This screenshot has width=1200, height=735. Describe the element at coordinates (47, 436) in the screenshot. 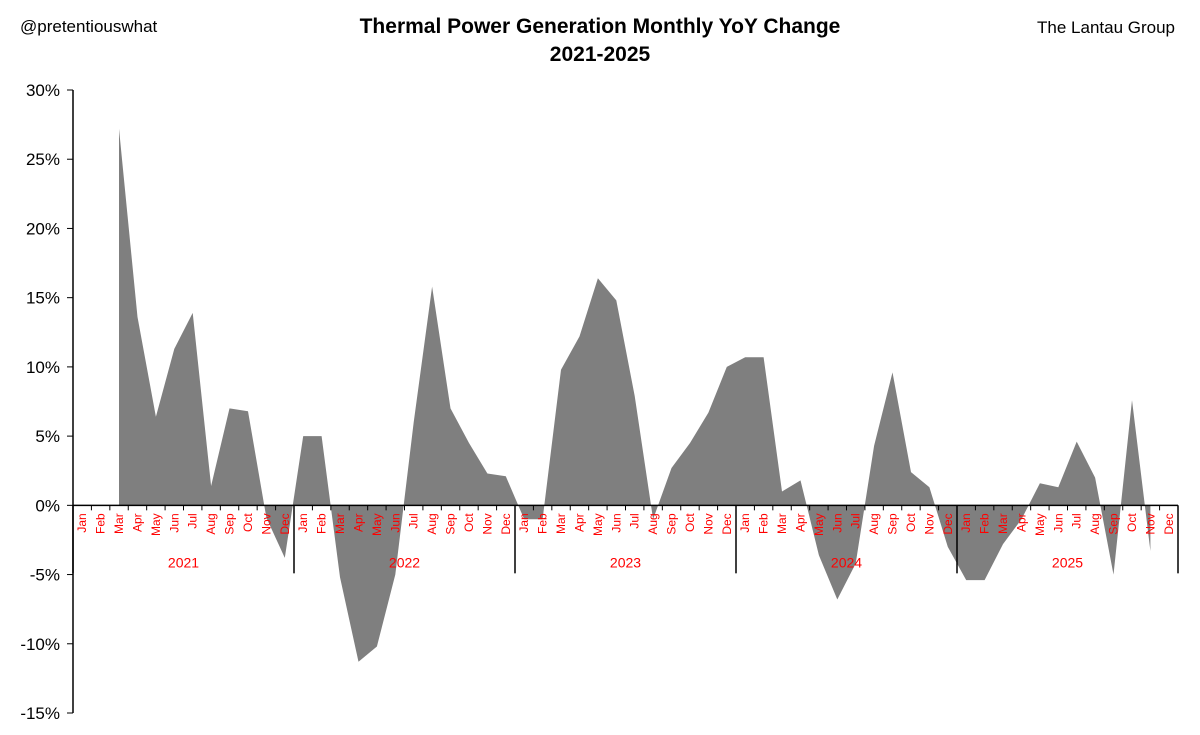

I see `y-tick-label: 5%` at that location.